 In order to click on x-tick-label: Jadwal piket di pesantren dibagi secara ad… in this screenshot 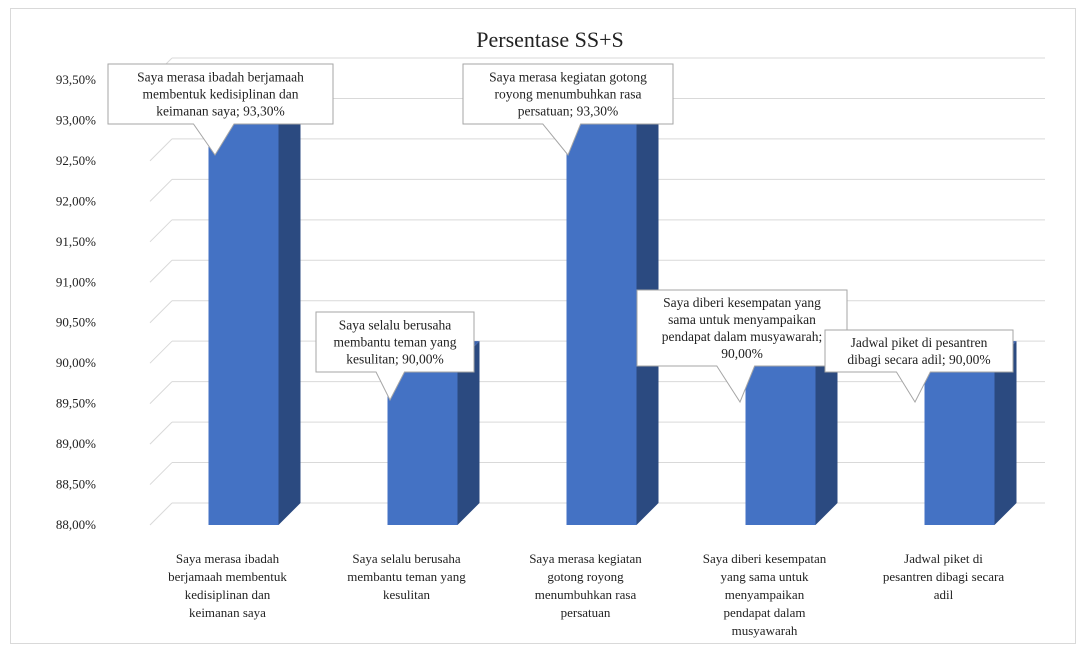, I will do `click(944, 576)`.